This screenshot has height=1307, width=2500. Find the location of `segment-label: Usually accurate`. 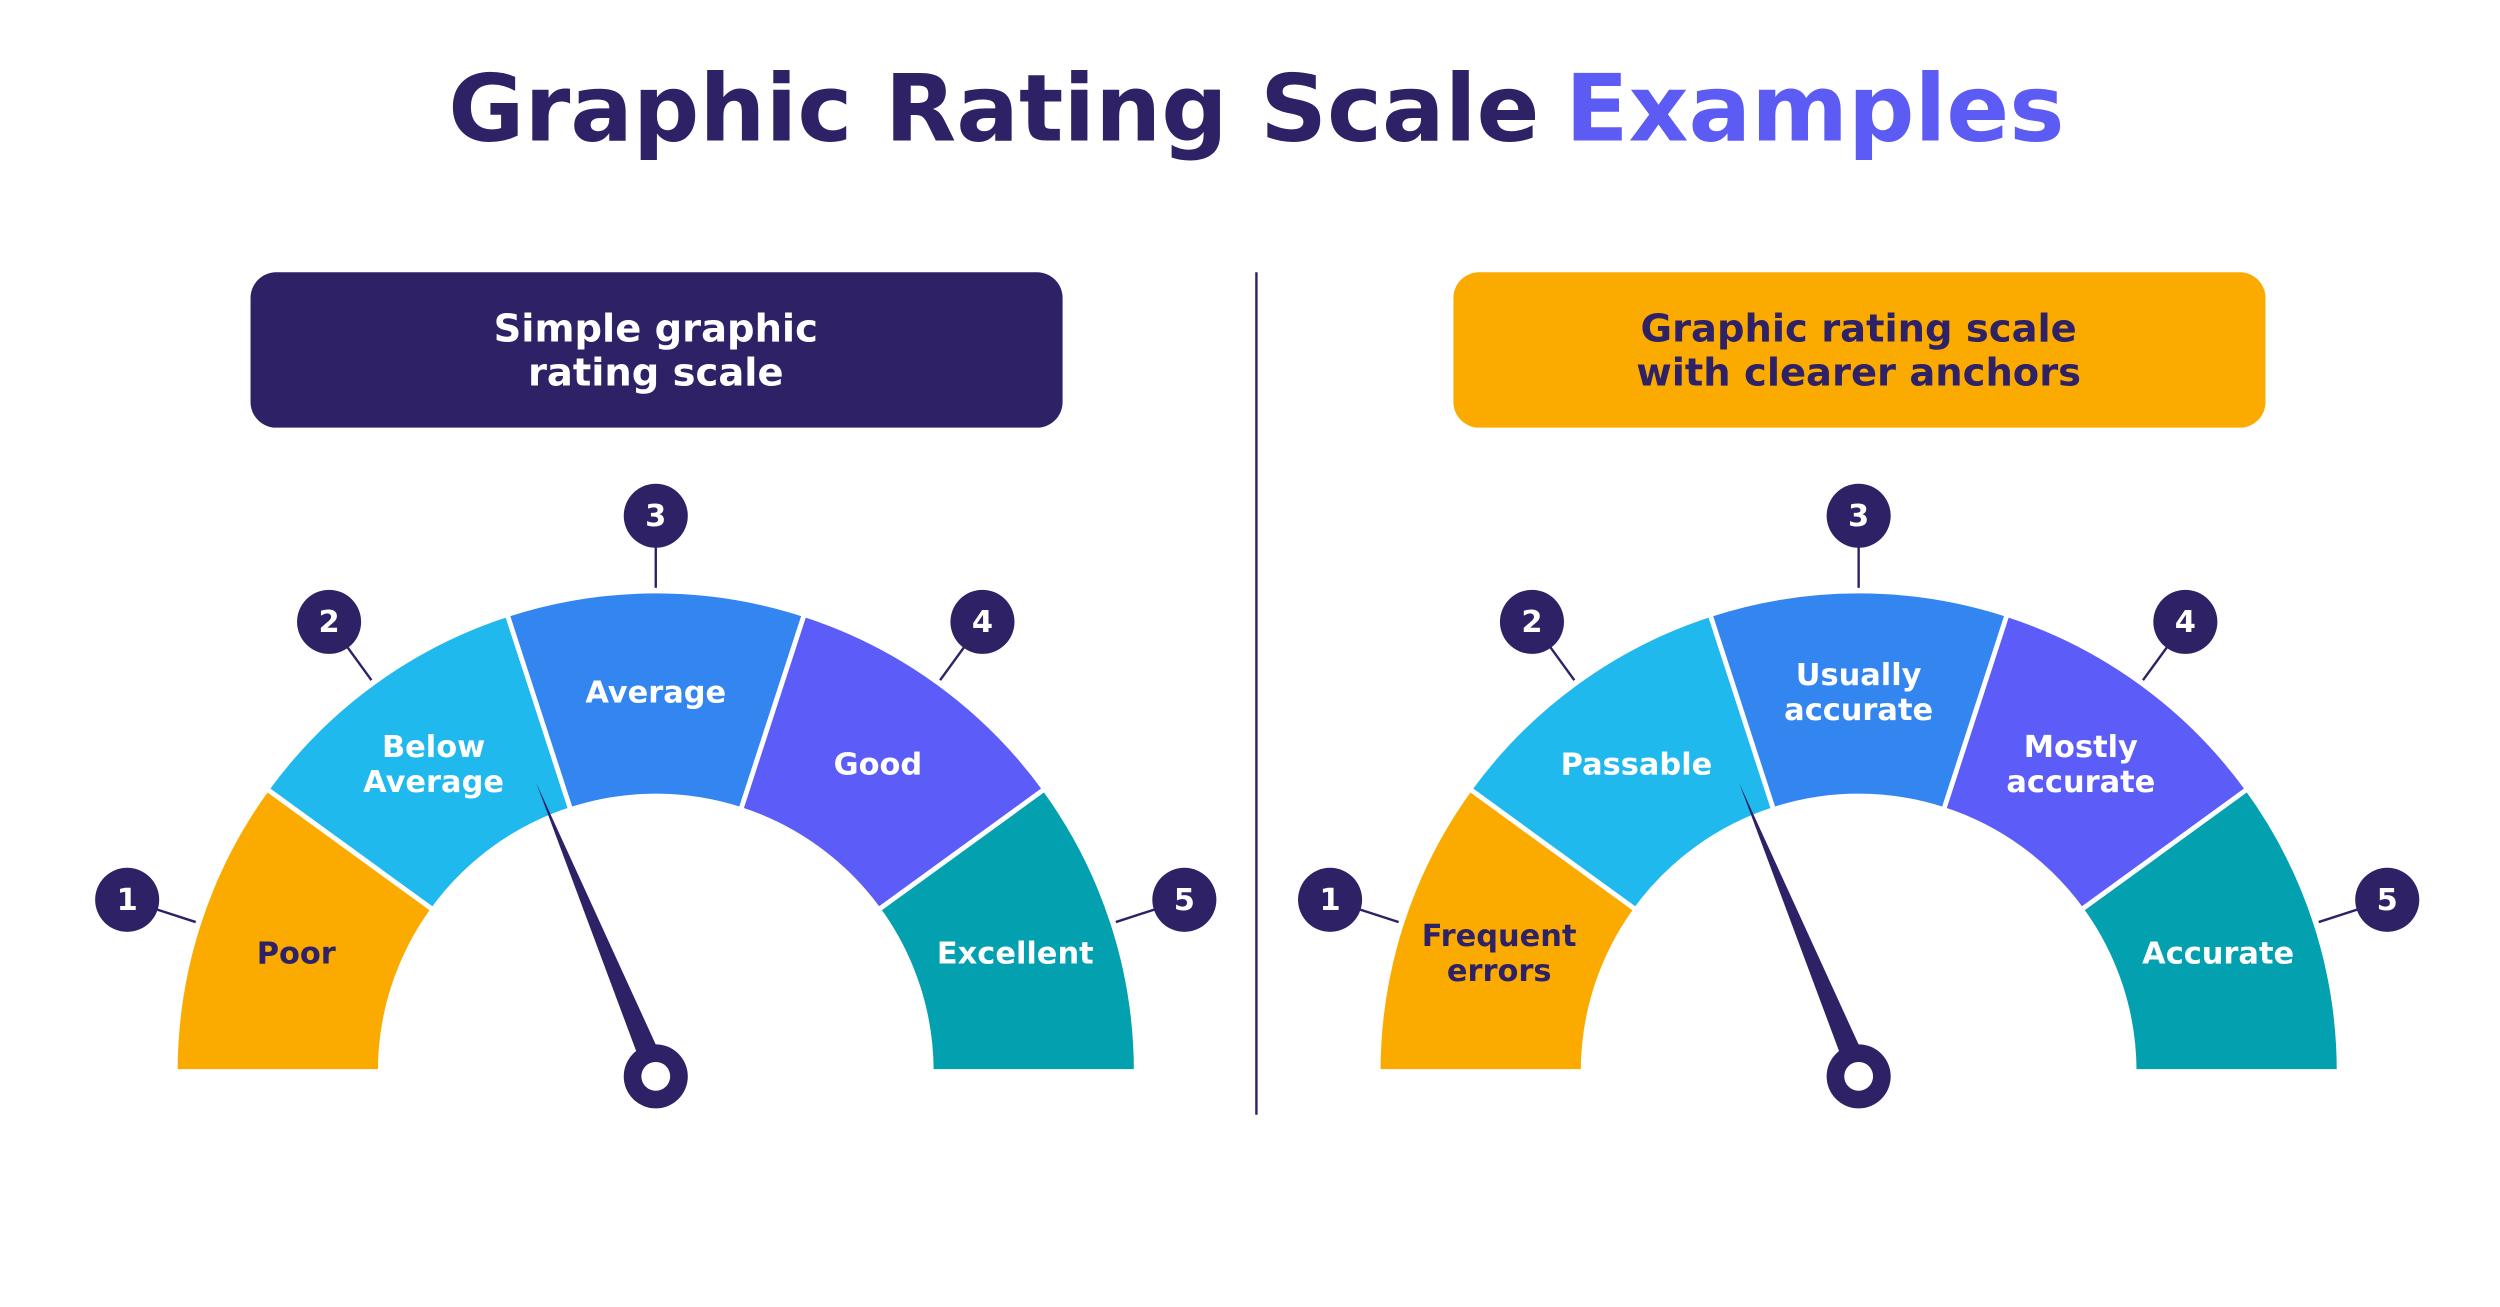

segment-label: Usually accurate is located at coordinates (1858, 693).